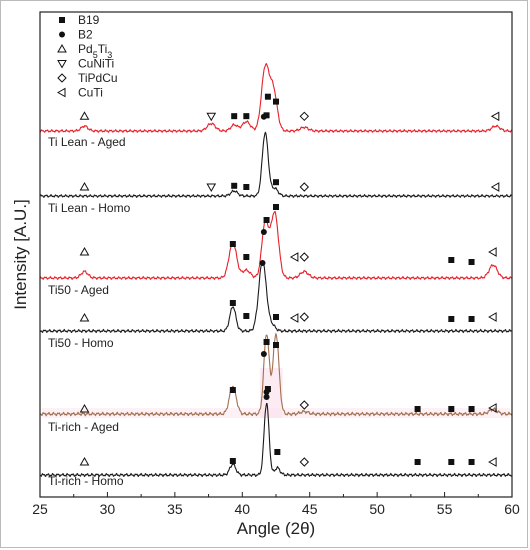 Image resolution: width=530 pixels, height=550 pixels. What do you see at coordinates (40, 509) in the screenshot?
I see `x-tick-label: 25` at bounding box center [40, 509].